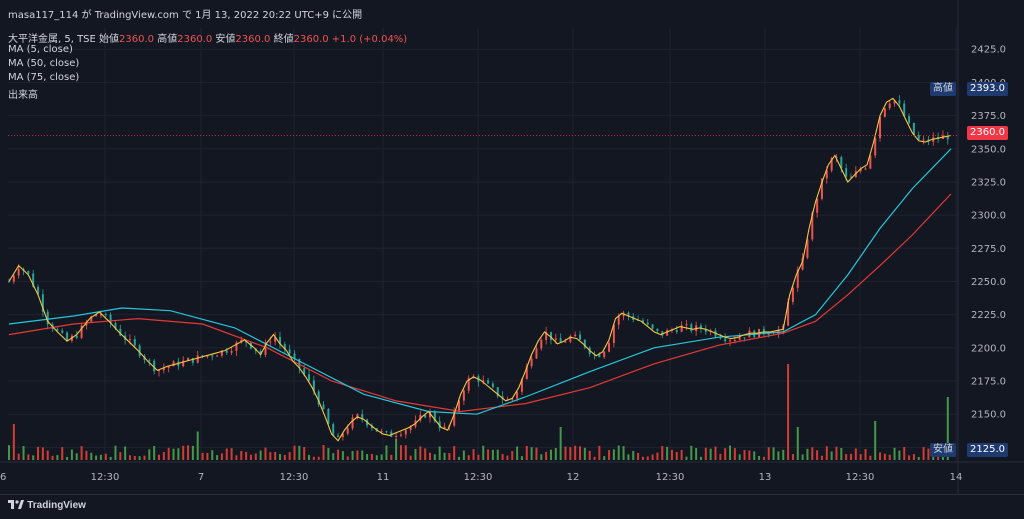 This screenshot has width=1024, height=519. Describe the element at coordinates (52, 39) in the screenshot. I see `symbol-name: 大平洋金属, 5, TSE` at that location.